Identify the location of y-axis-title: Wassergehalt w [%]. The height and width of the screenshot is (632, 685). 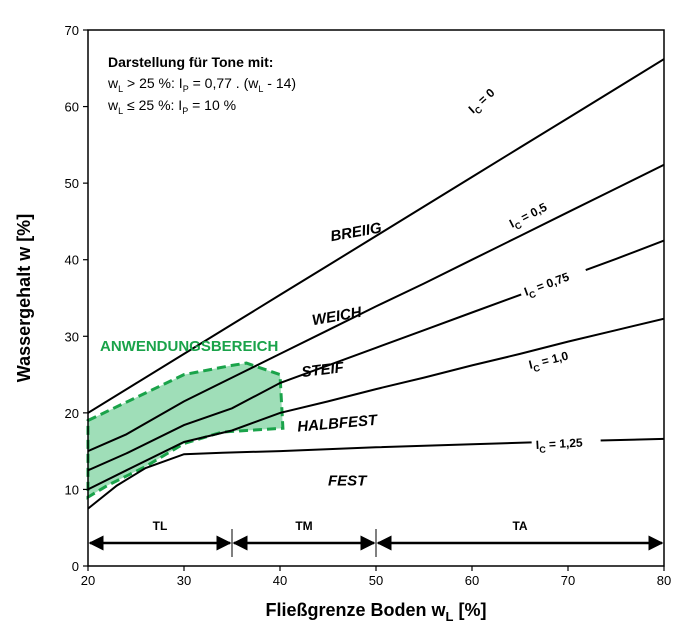
(24, 298).